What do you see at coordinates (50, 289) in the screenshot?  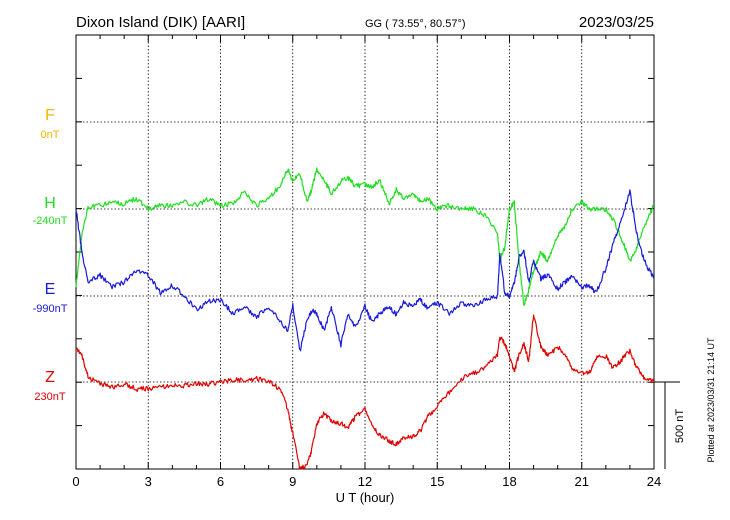 I see `series-name-E: E` at bounding box center [50, 289].